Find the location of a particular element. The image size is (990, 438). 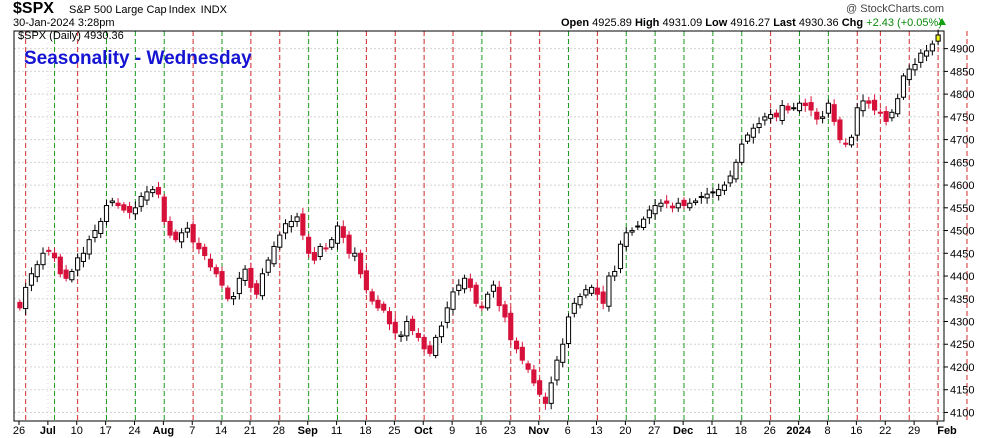

x-tick-label: 11 is located at coordinates (336, 431).